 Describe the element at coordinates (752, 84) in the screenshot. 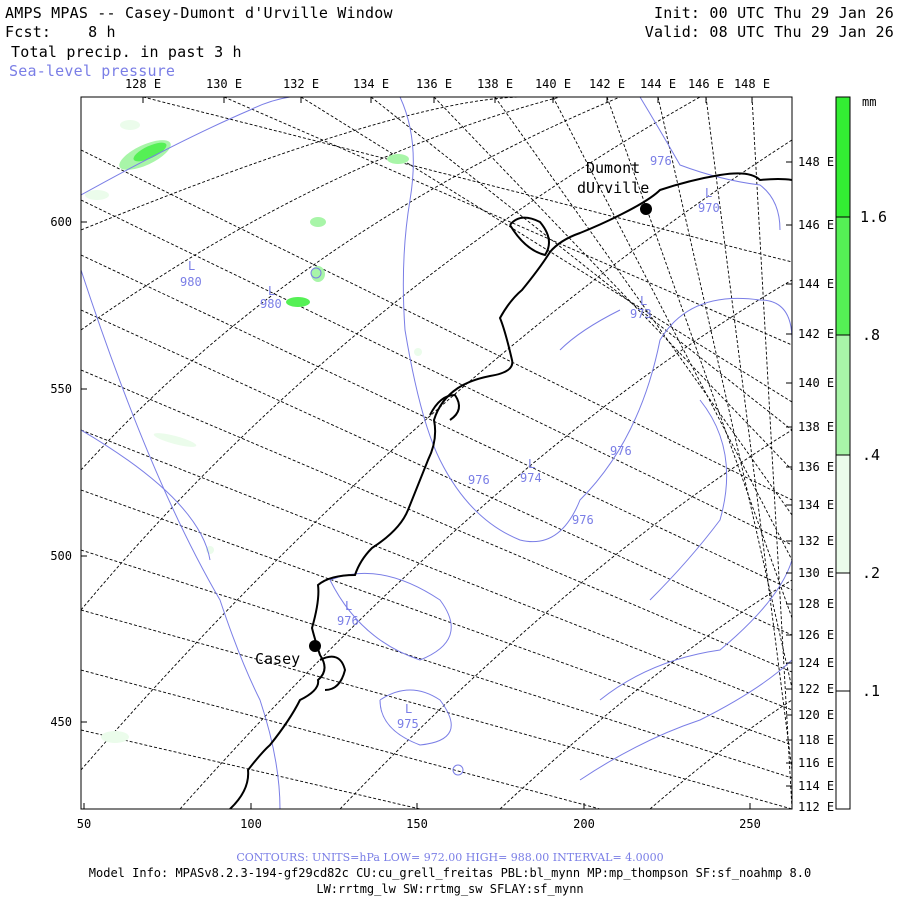

I see `lon-top-label: 148 E` at that location.